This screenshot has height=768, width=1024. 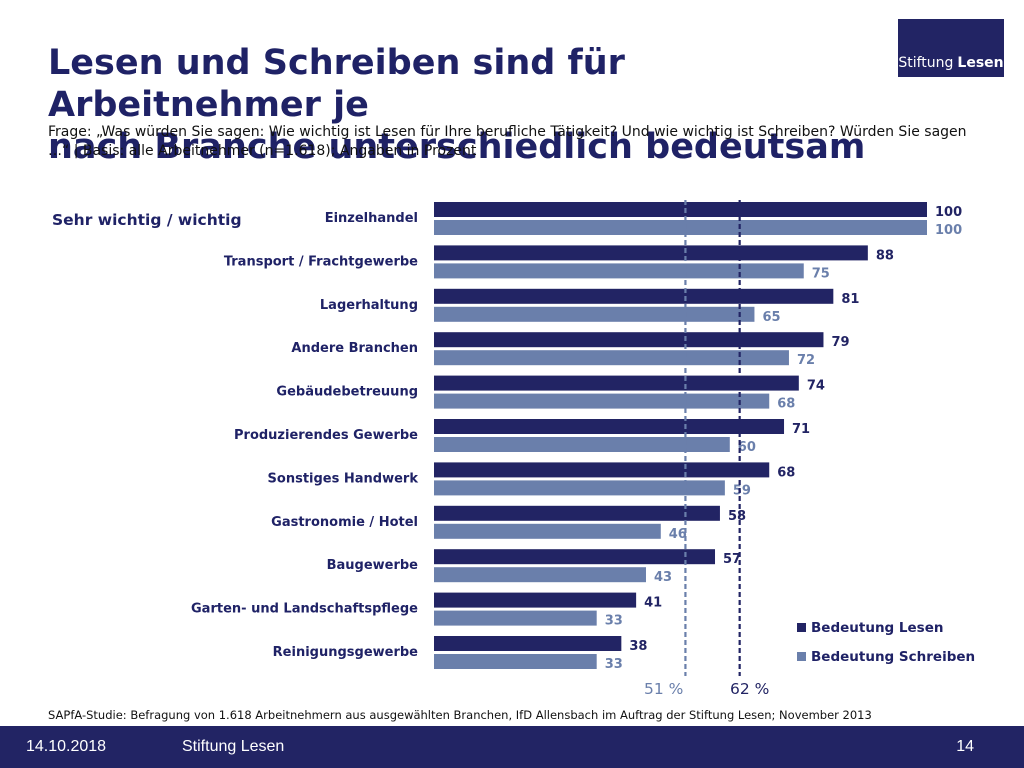 I want to click on title-line-2: nach Branche unterschiedlich bedeutsam, so click(x=457, y=147).